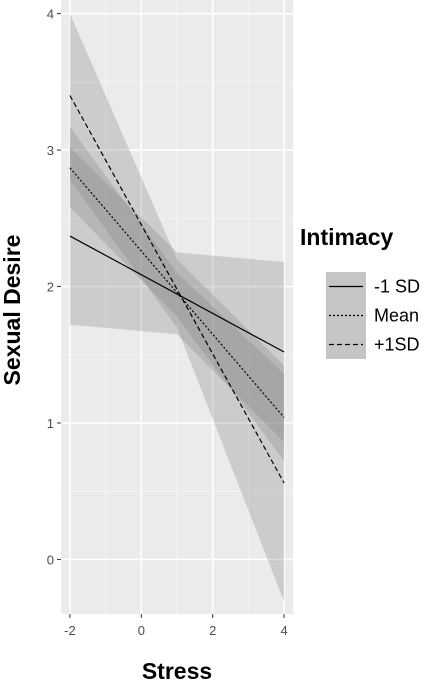 This screenshot has height=685, width=441. I want to click on x-tick-label: 4, so click(283, 630).